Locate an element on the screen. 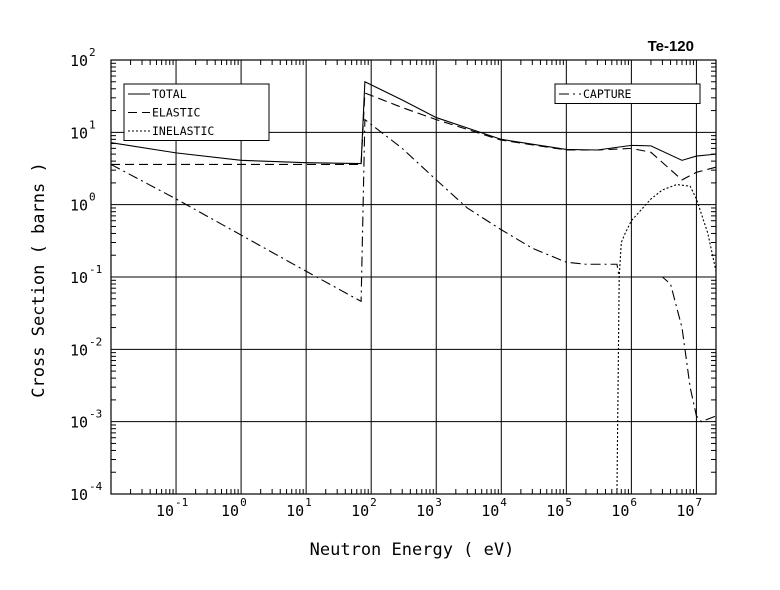 The height and width of the screenshot is (590, 780). chart-title: Te-120 is located at coordinates (671, 46).